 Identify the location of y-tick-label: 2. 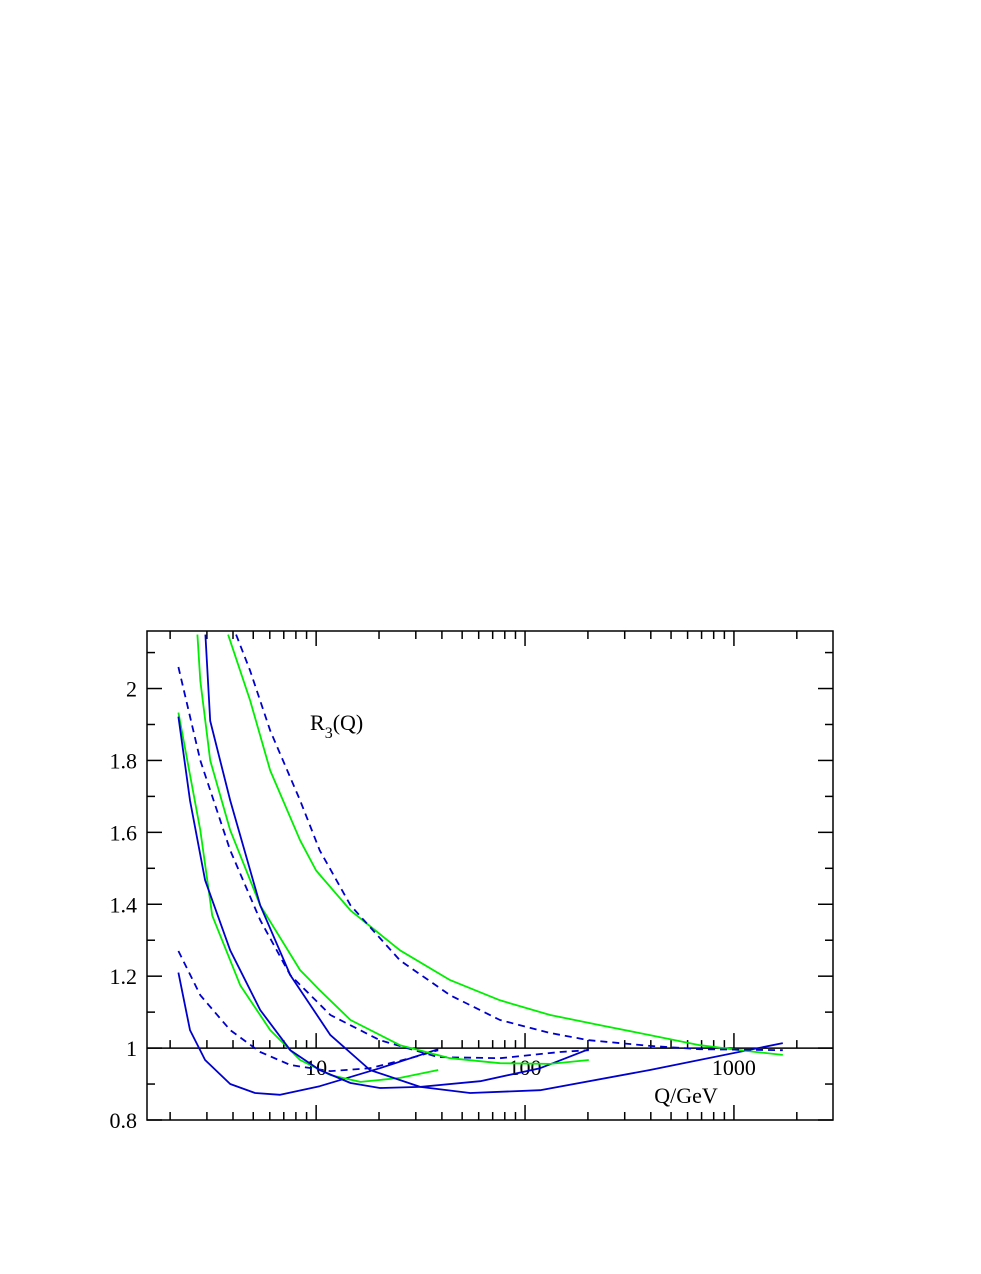
(131, 689).